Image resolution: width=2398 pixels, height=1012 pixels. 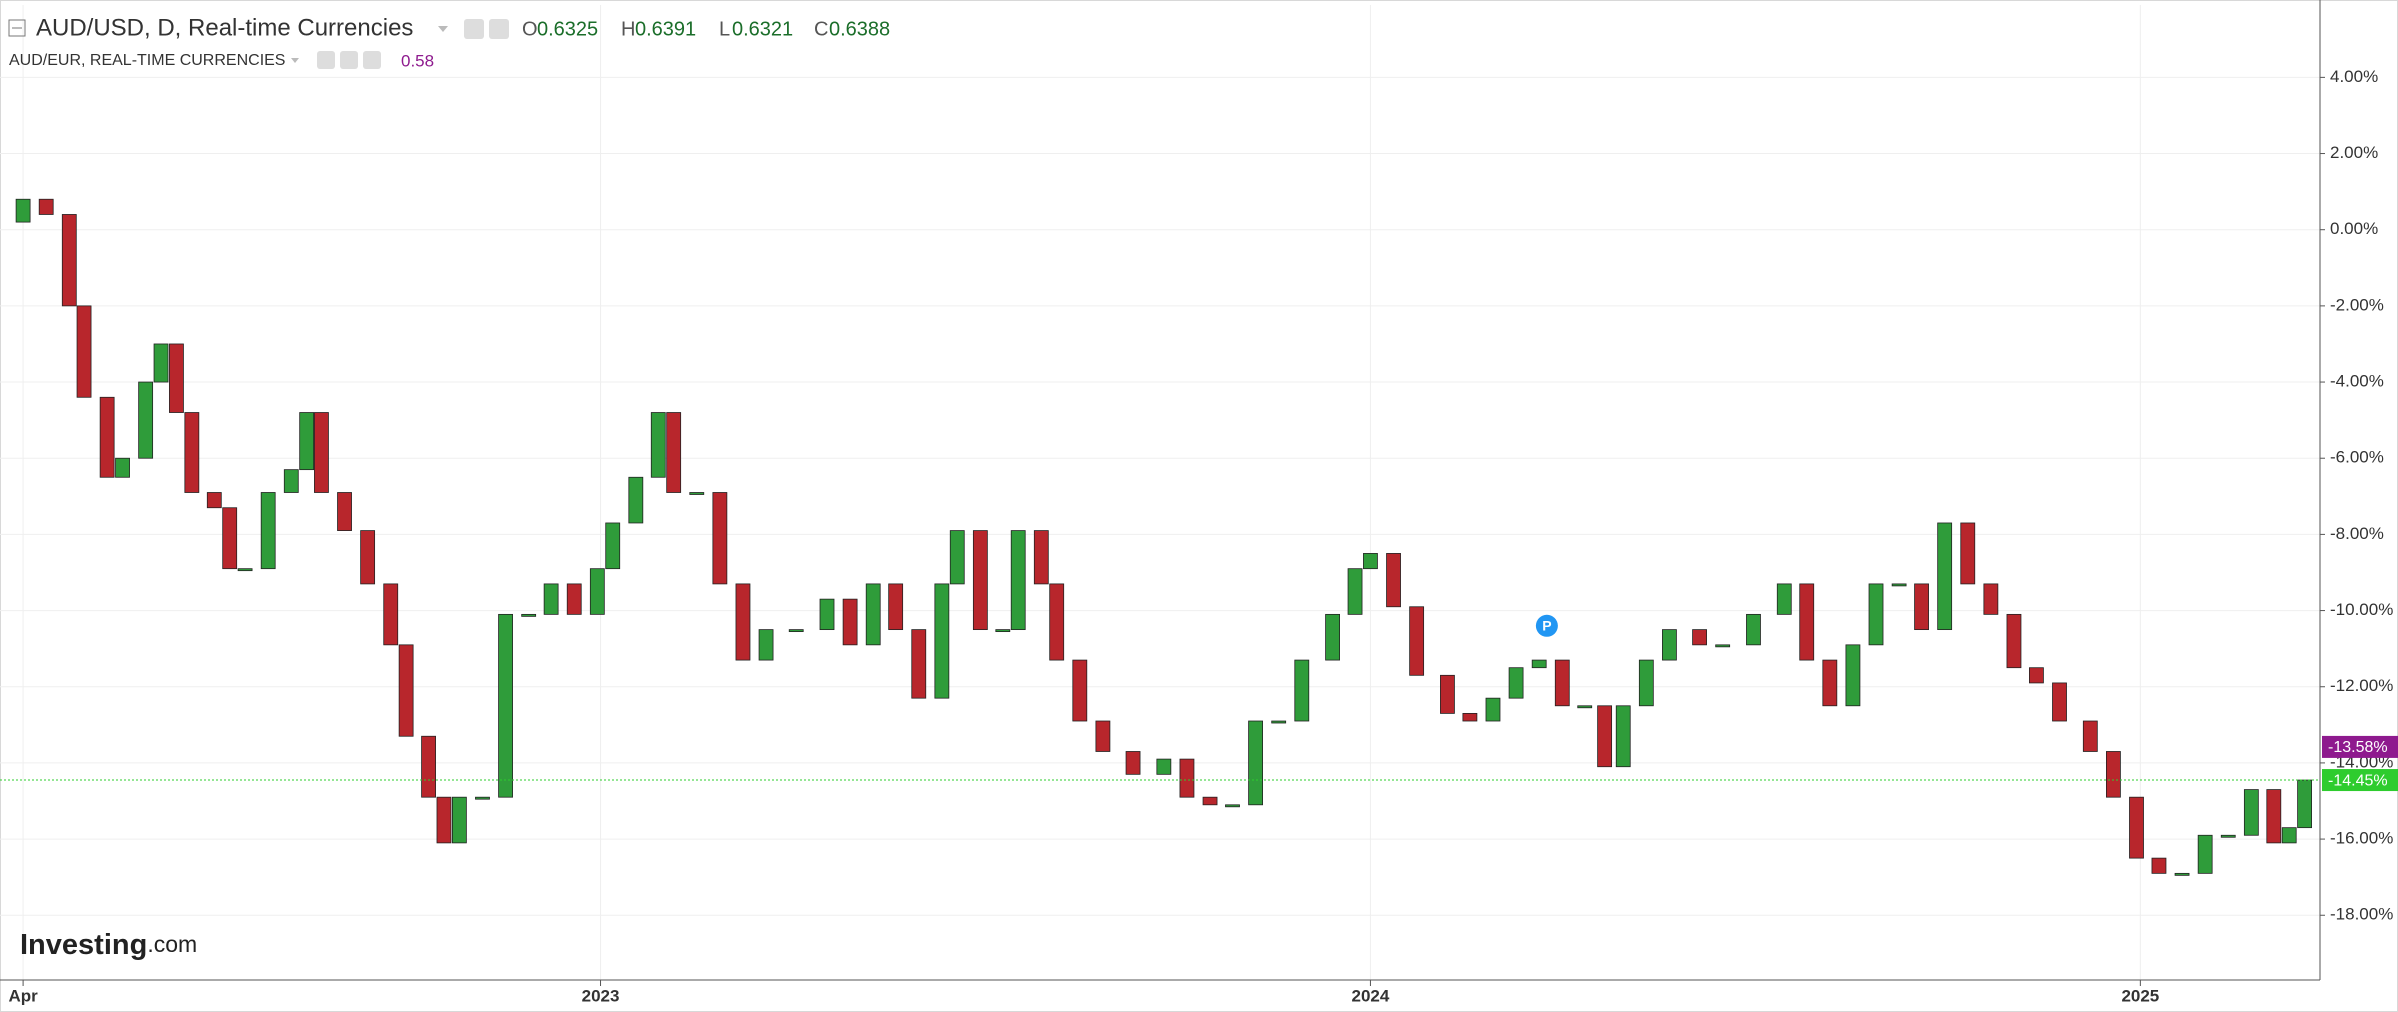 I want to click on ohlc-key: C, so click(x=821, y=29).